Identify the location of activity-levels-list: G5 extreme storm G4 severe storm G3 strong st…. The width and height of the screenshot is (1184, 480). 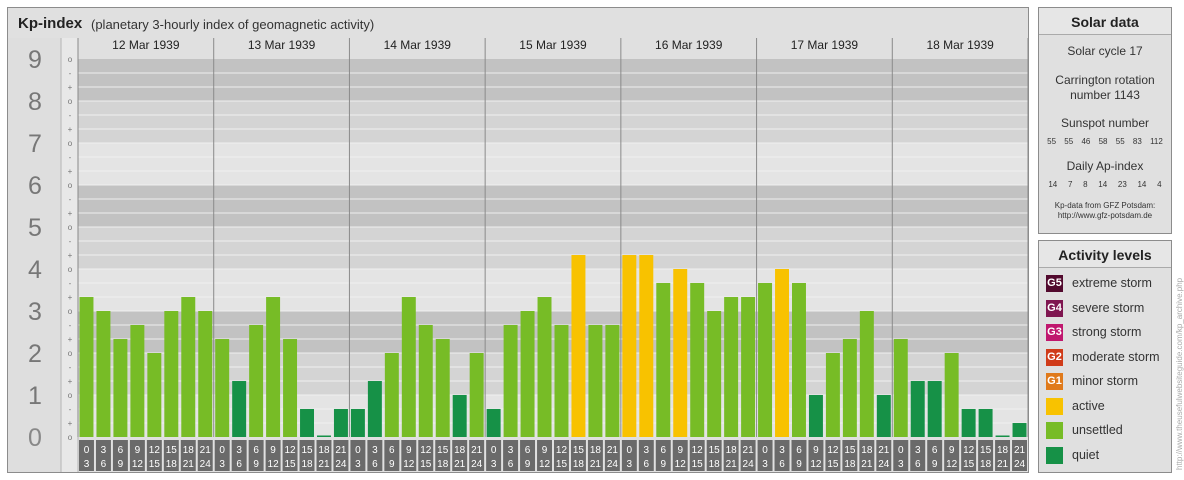
(1105, 367).